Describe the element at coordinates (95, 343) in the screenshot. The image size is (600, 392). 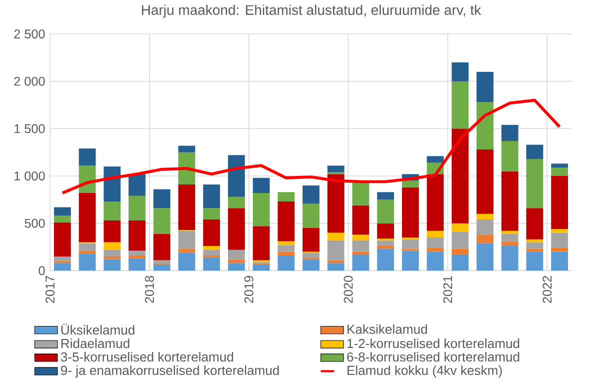
I see `legend-label: Ridaelamud` at that location.